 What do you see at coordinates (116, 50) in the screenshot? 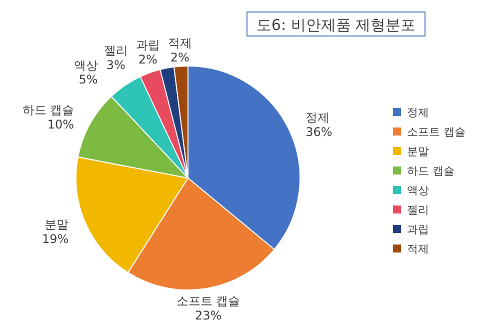
I see `slice-label: 젤리` at bounding box center [116, 50].